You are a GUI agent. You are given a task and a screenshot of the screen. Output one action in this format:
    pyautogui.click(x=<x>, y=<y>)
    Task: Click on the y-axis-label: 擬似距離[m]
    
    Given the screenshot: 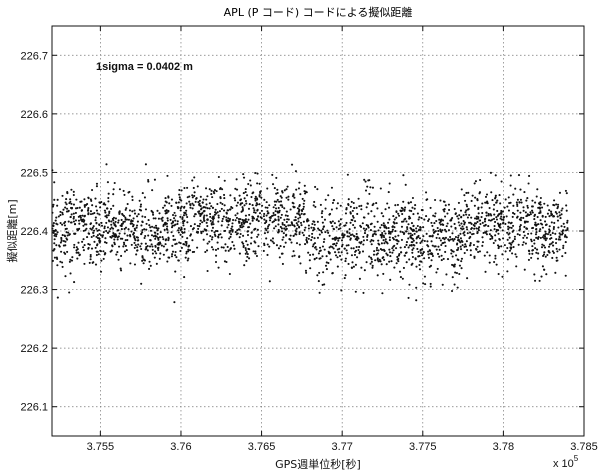 What is the action you would take?
    pyautogui.click(x=12, y=230)
    